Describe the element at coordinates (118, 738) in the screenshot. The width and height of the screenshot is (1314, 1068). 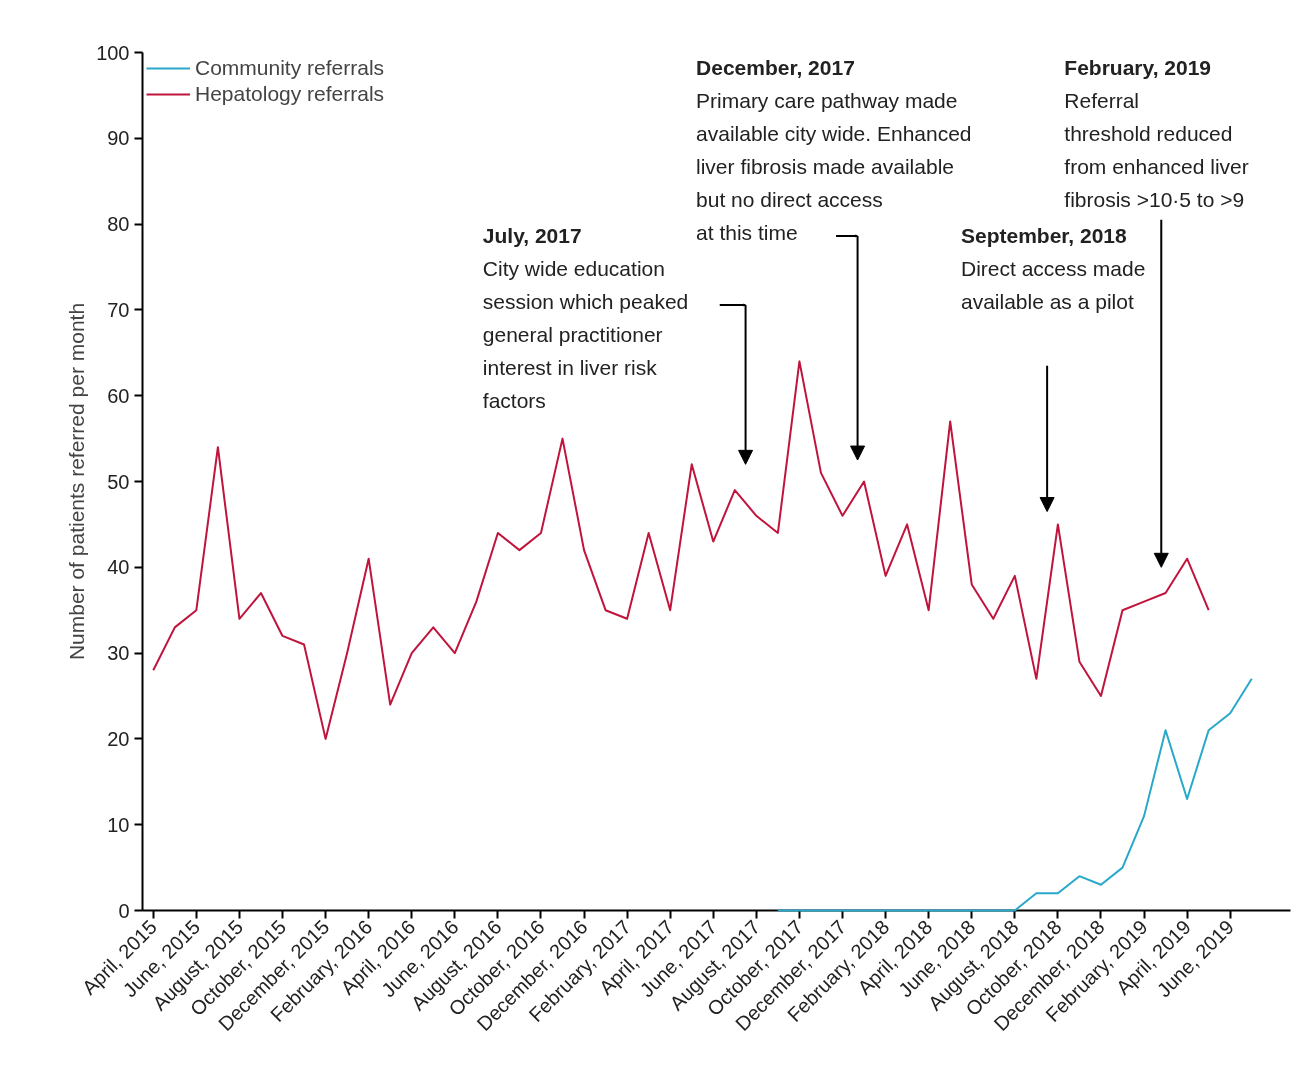
I see `y-tick-label: 20` at that location.